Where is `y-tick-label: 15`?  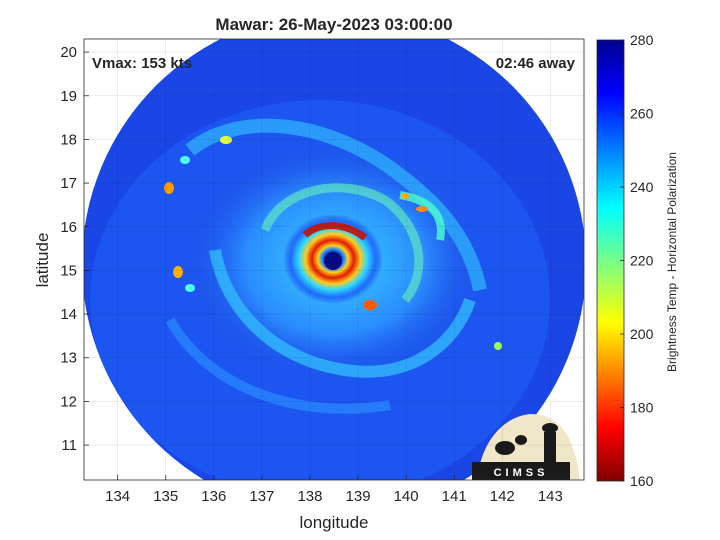 y-tick-label: 15 is located at coordinates (68, 270).